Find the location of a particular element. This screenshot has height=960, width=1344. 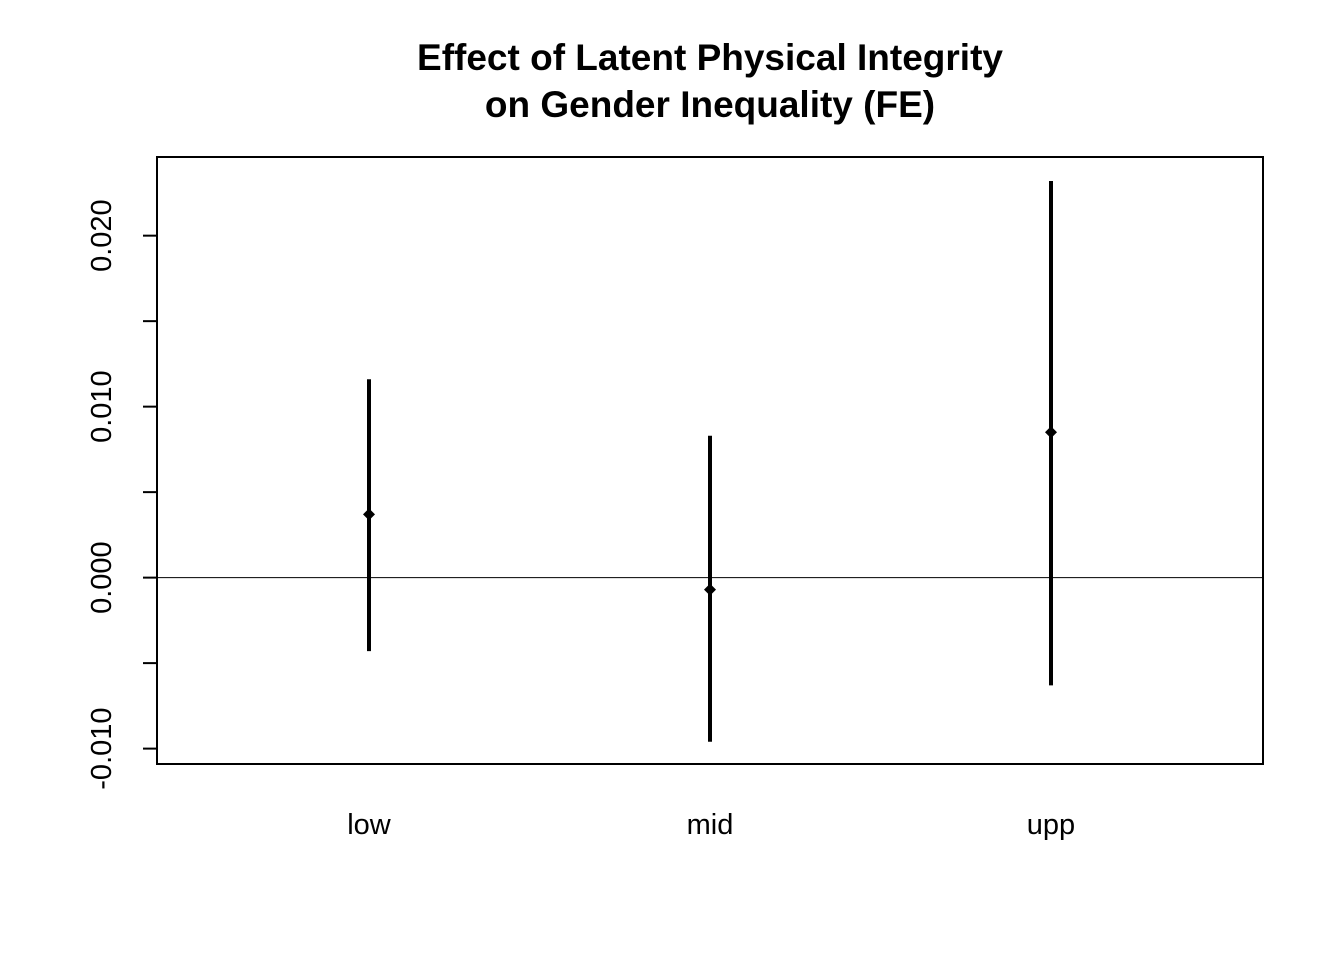

x-axis-category-labels: low mid upp is located at coordinates (711, 825).